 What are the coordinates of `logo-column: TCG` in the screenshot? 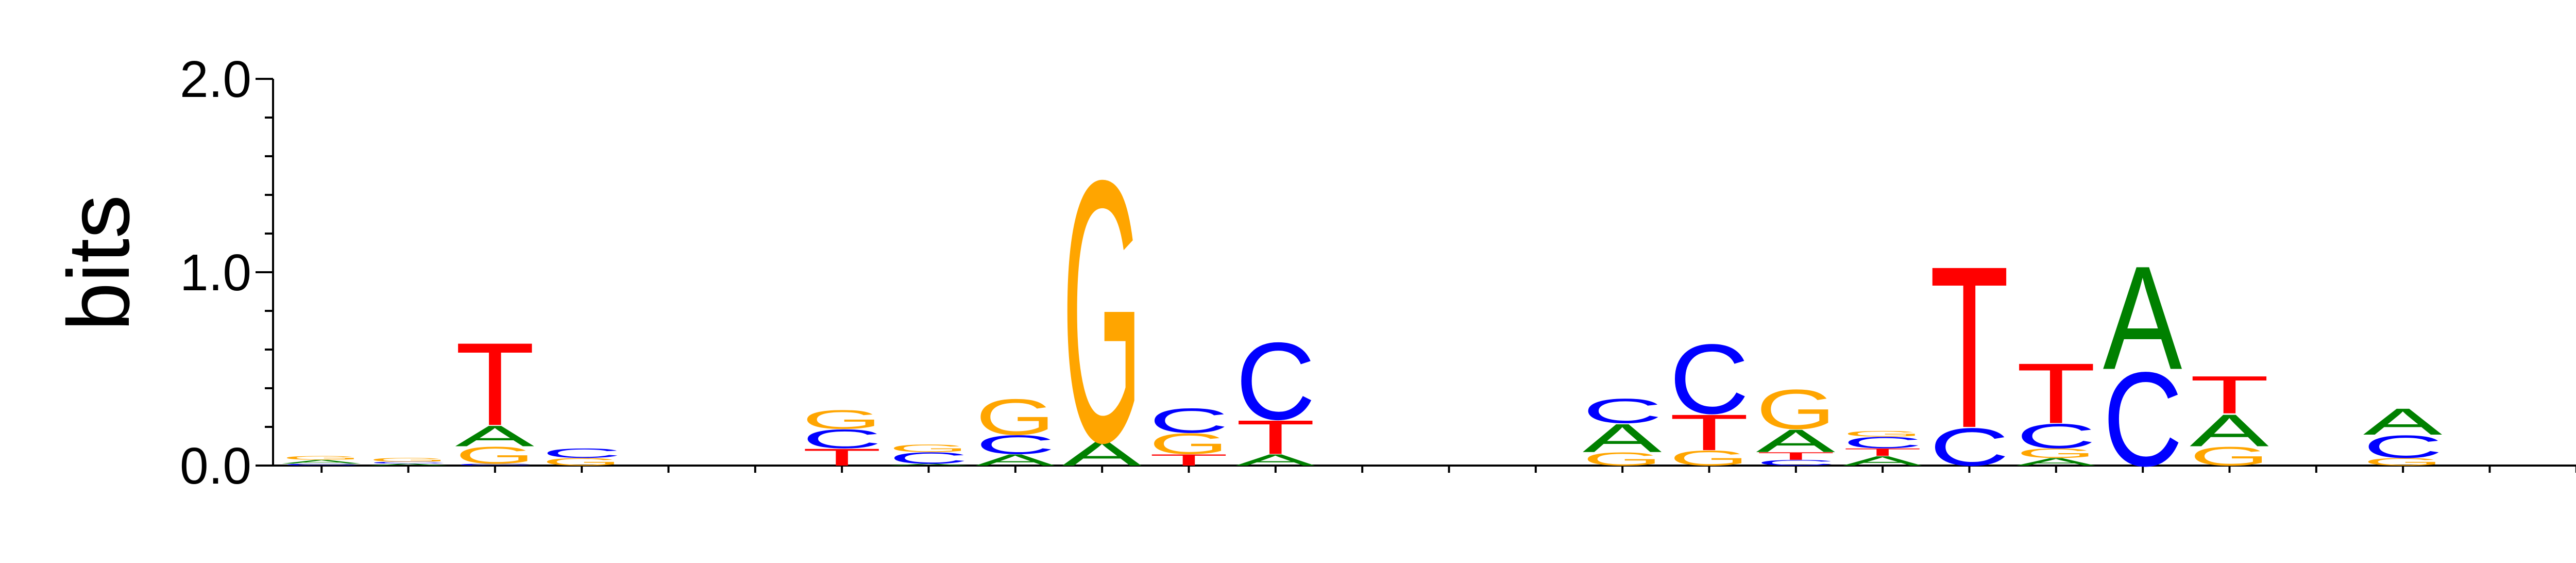 It's located at (842, 438).